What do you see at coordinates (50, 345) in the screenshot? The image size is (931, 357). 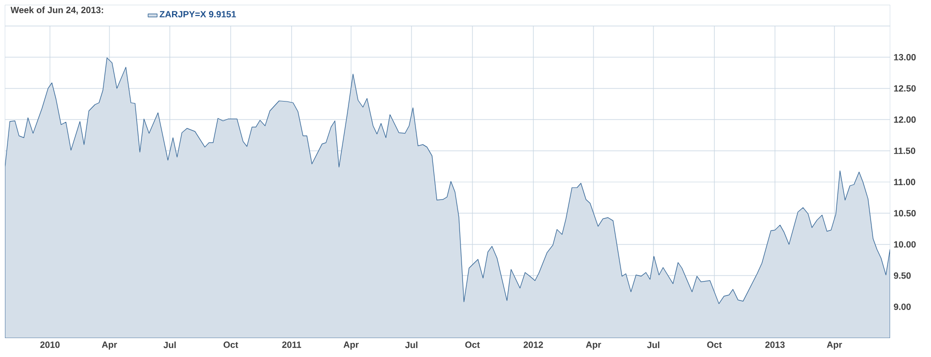 I see `x-tick-label: 2010` at bounding box center [50, 345].